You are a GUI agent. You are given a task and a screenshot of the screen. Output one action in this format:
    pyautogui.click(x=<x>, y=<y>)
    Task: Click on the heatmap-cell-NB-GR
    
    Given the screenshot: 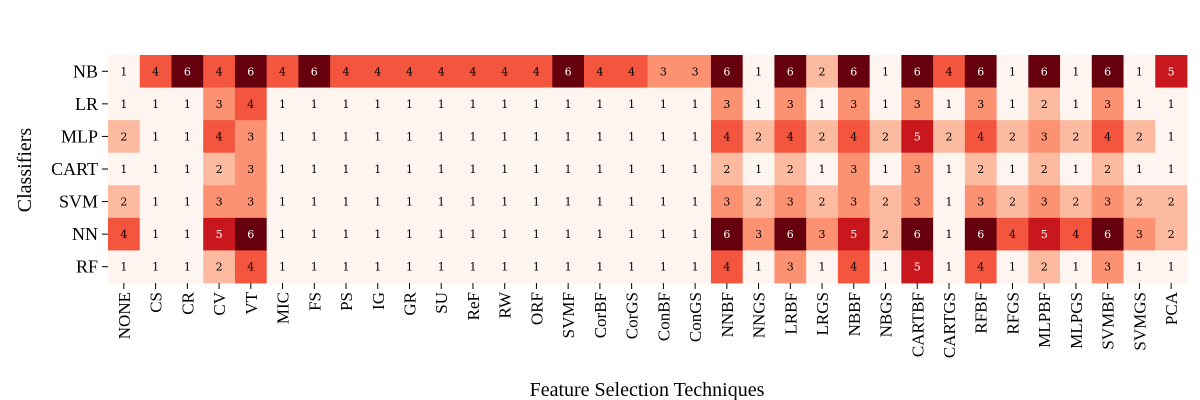 What is the action you would take?
    pyautogui.click(x=409, y=71)
    